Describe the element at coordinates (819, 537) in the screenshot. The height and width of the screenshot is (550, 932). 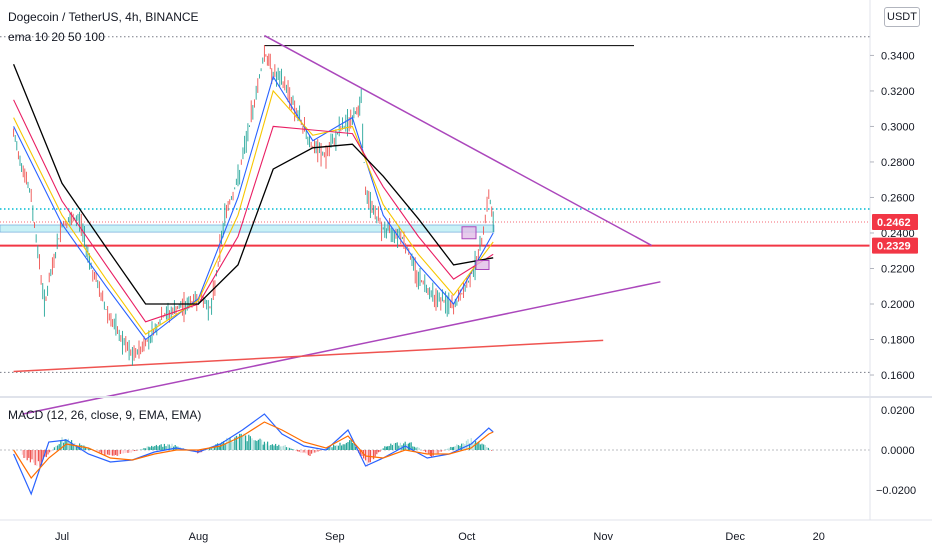
I see `time-tick-label: 20` at that location.